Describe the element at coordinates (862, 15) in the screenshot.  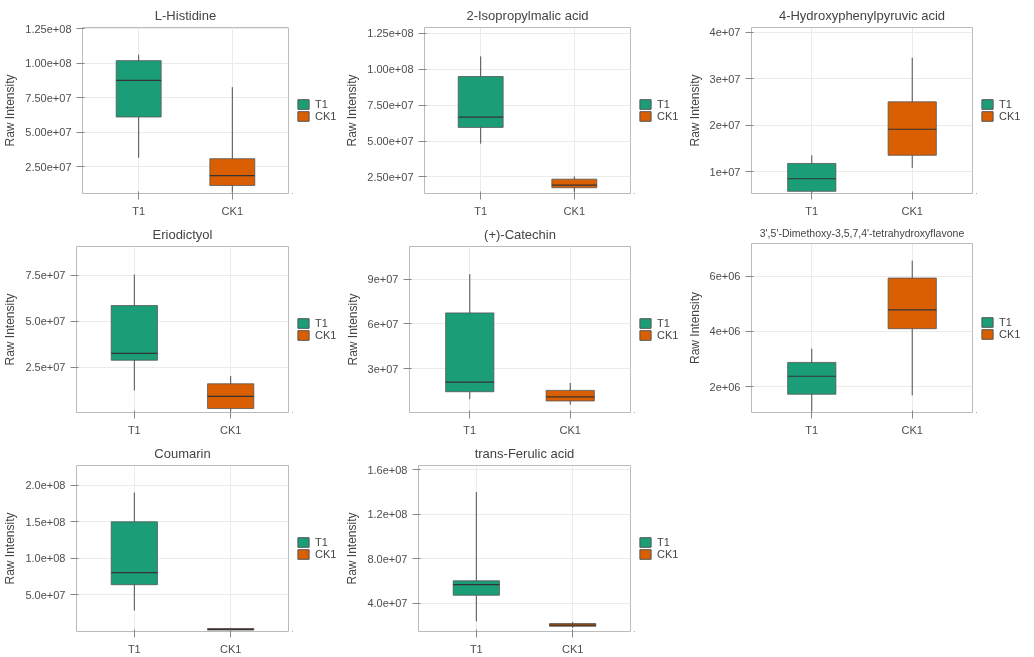
I see `chart-title: 4-Hydroxyphenylpyruvic acid` at that location.